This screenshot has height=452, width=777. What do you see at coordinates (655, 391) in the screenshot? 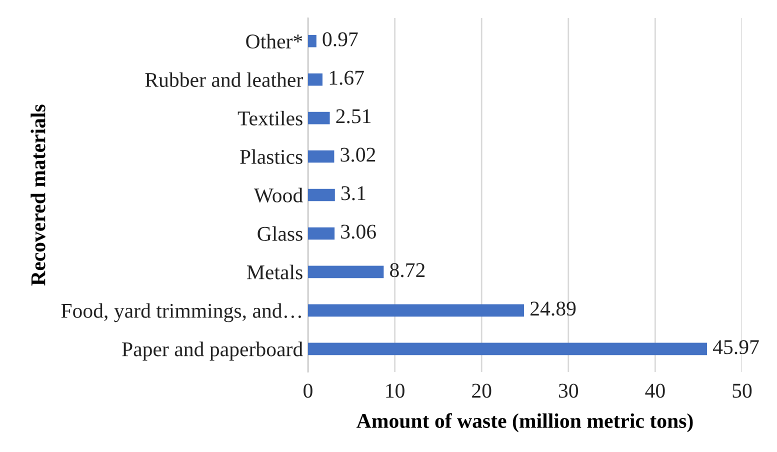
I see `x-tick-label: 40` at bounding box center [655, 391].